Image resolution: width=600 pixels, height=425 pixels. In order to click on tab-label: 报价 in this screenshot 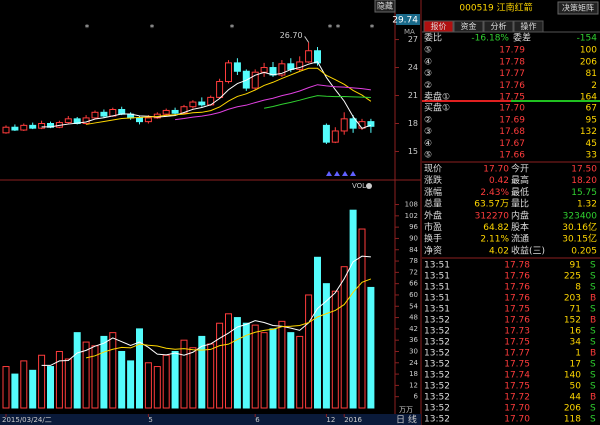, I will do `click(439, 26)`.